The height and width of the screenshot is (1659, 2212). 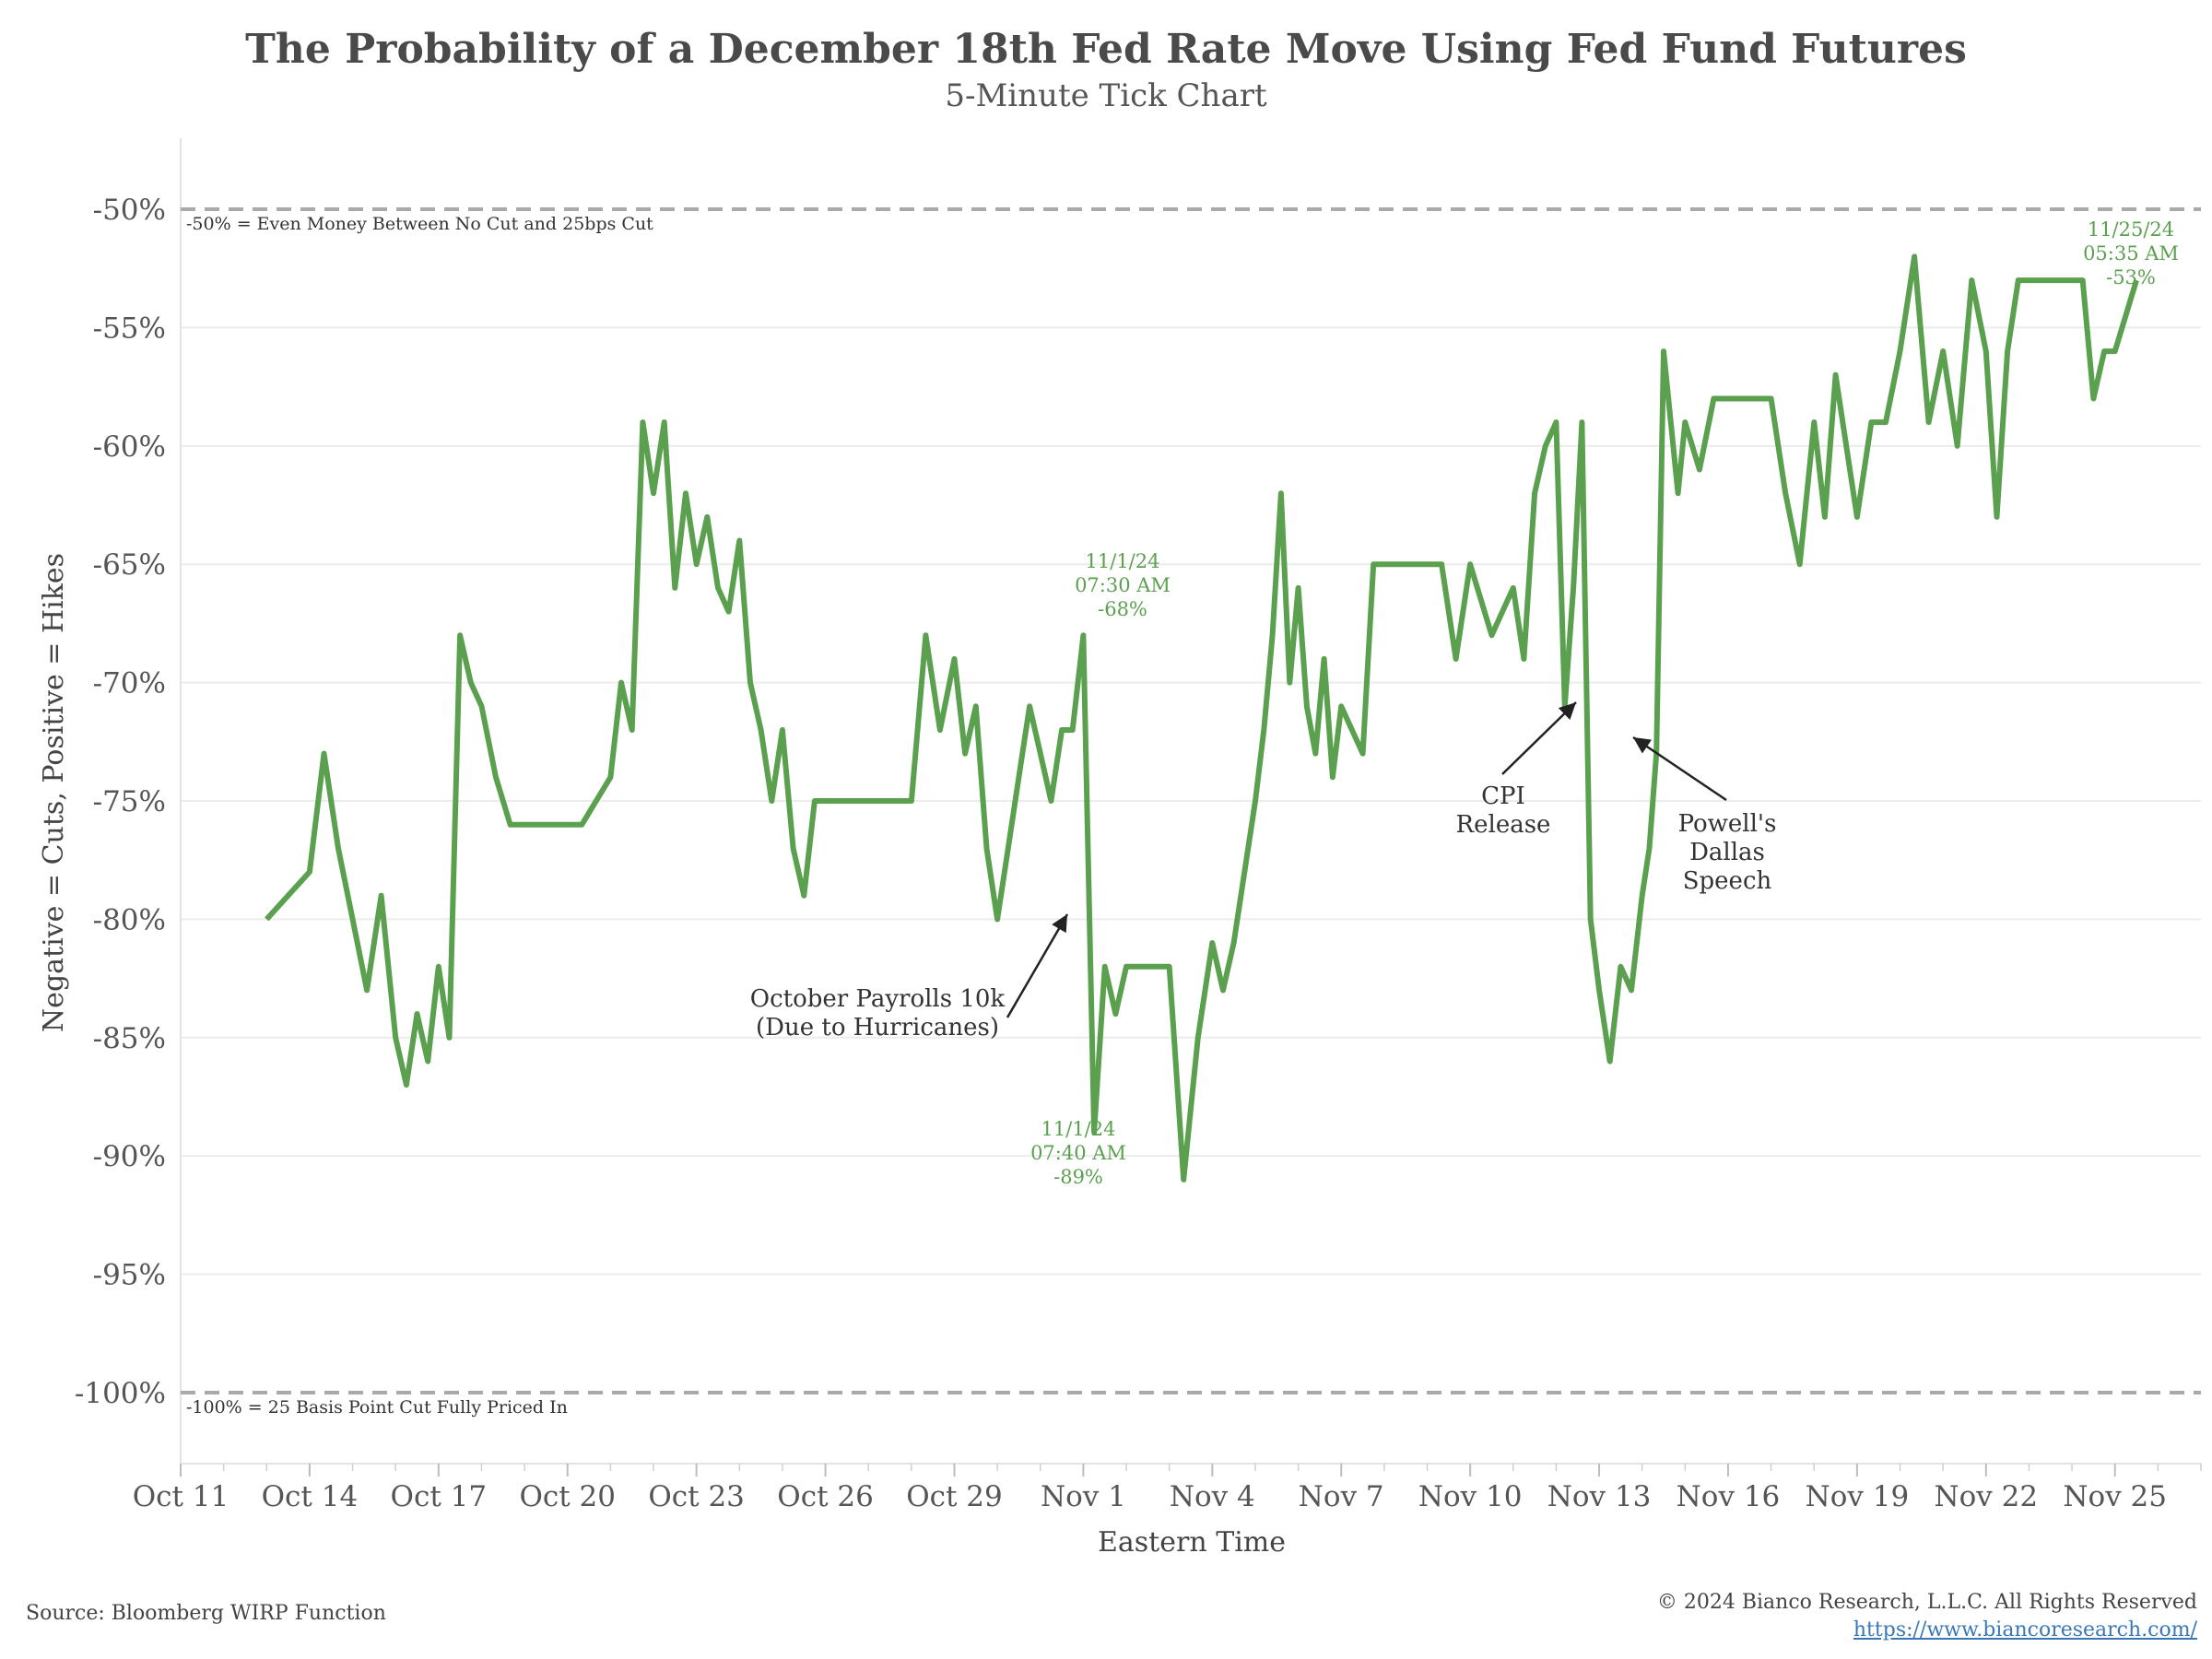 I want to click on website-link: https://www.biancoresearch.com/, so click(x=2025, y=1629).